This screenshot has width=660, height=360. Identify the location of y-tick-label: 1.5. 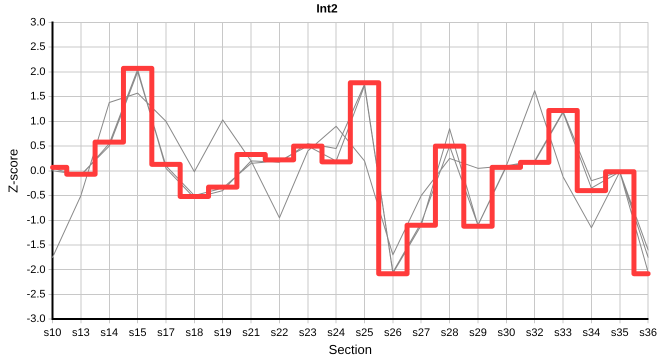
(38, 96).